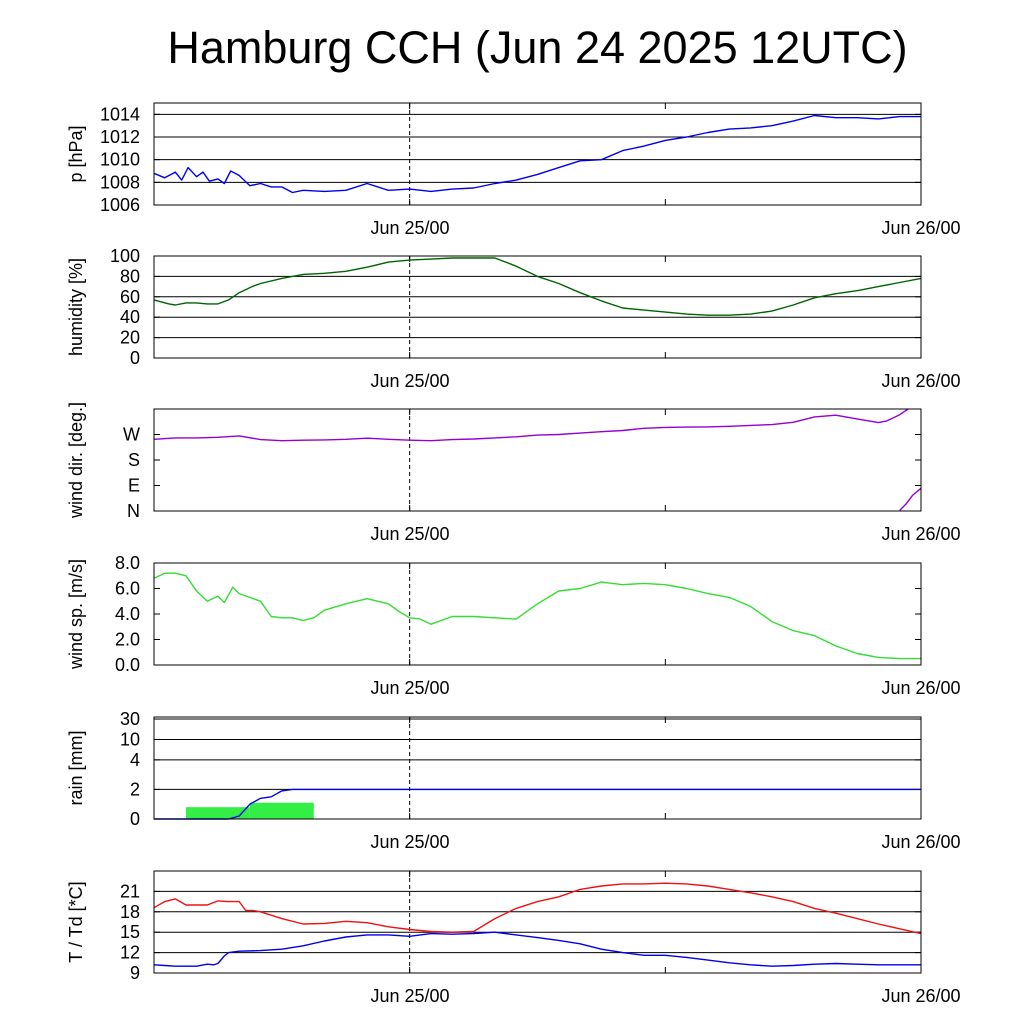 The height and width of the screenshot is (1024, 1024). What do you see at coordinates (134, 460) in the screenshot?
I see `ytick-label-wind_dir: S` at bounding box center [134, 460].